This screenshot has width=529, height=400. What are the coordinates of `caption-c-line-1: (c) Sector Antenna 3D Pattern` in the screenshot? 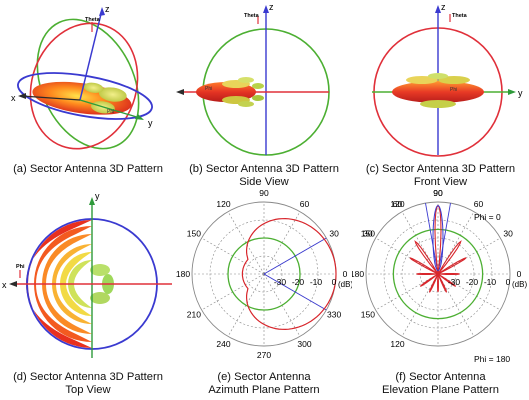 It's located at (440, 169).